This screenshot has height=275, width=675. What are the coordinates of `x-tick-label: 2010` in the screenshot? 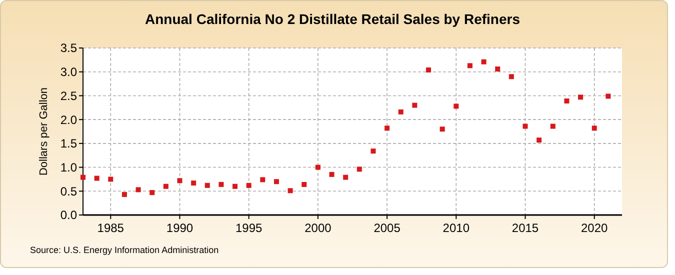 It's located at (456, 228).